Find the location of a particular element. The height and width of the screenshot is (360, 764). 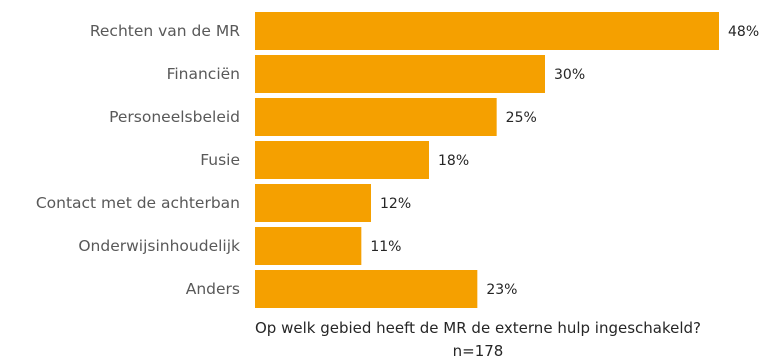

value-label-4: 12% is located at coordinates (395, 204).